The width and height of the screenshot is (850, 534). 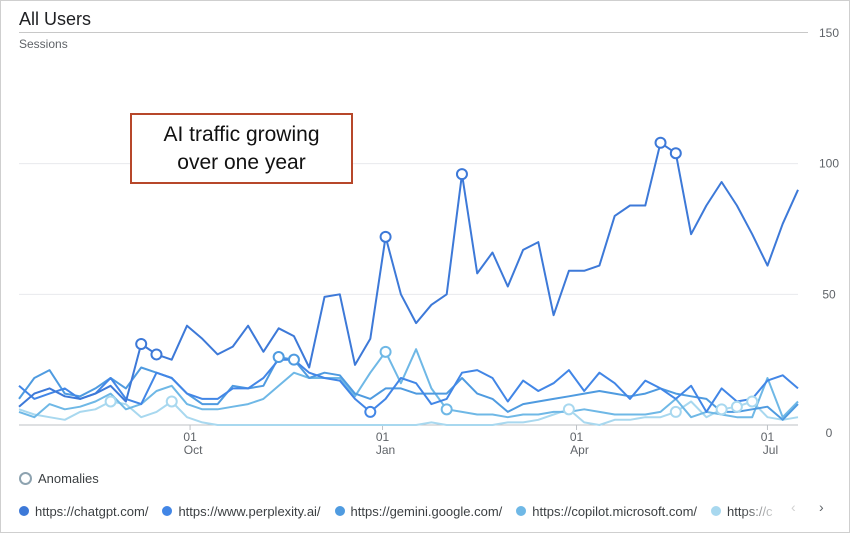 I want to click on annotation-line-1: AI traffic growing, so click(x=241, y=134).